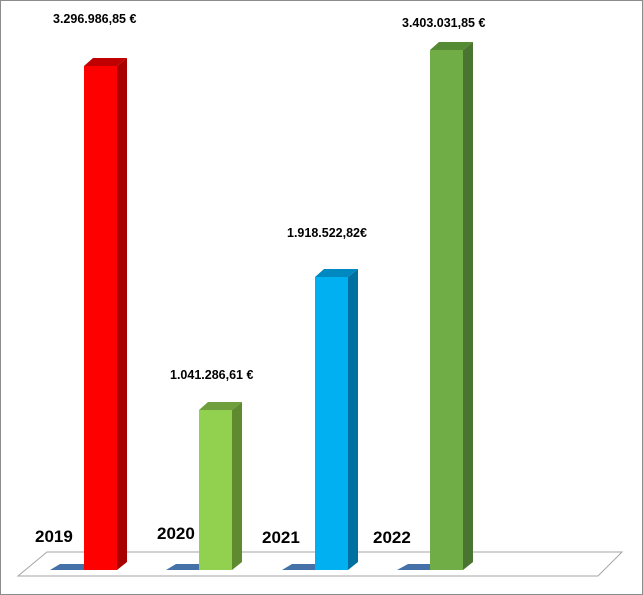  What do you see at coordinates (298, 567) in the screenshot?
I see `bar-shadow-2021` at bounding box center [298, 567].